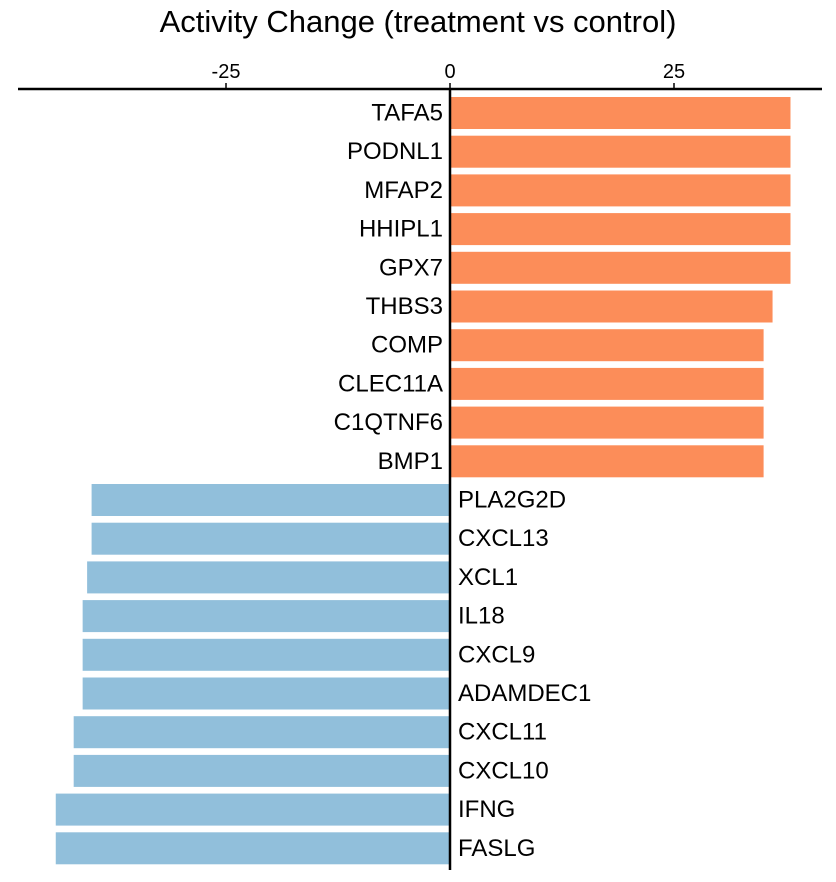  I want to click on bar-podnl1, so click(620, 151).